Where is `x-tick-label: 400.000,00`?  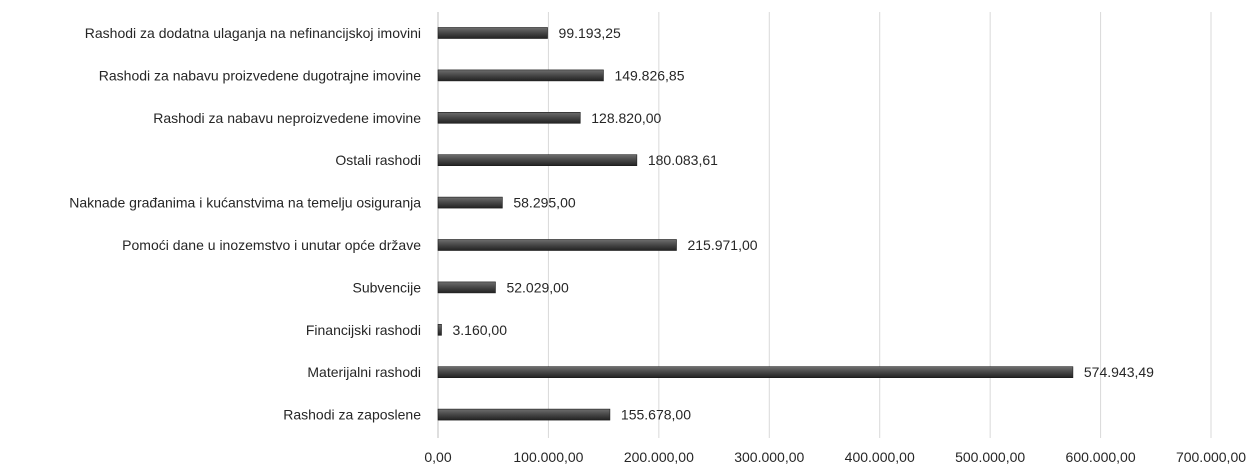 x-tick-label: 400.000,00 is located at coordinates (880, 457).